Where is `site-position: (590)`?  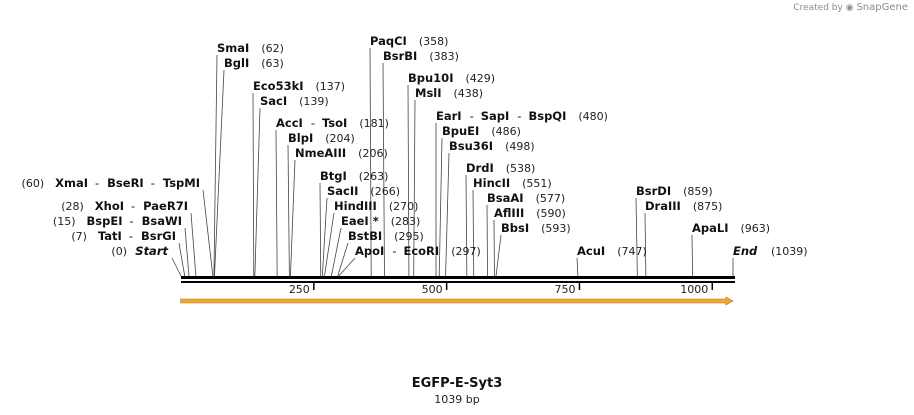
site-position: (590) is located at coordinates (551, 213).